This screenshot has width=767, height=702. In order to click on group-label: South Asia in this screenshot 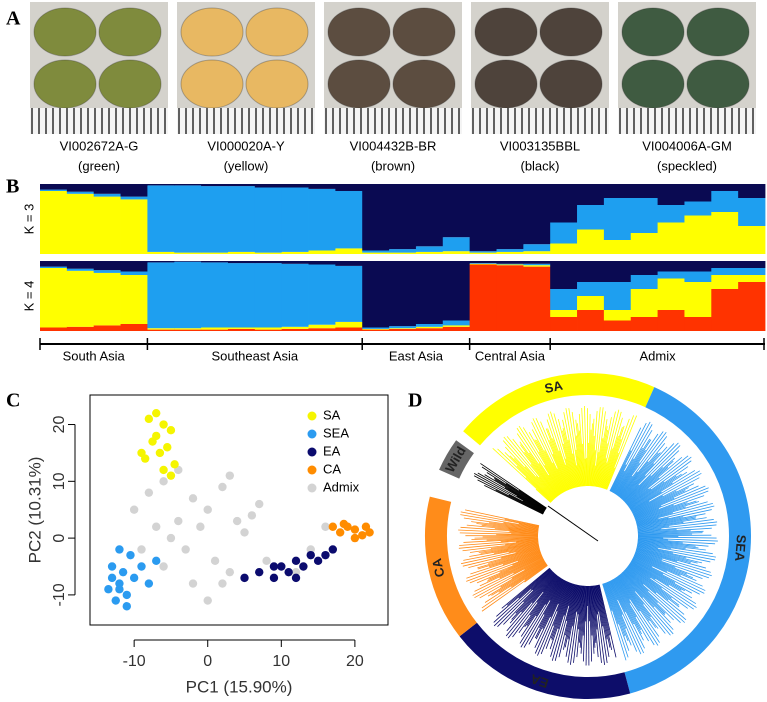, I will do `click(94, 355)`.